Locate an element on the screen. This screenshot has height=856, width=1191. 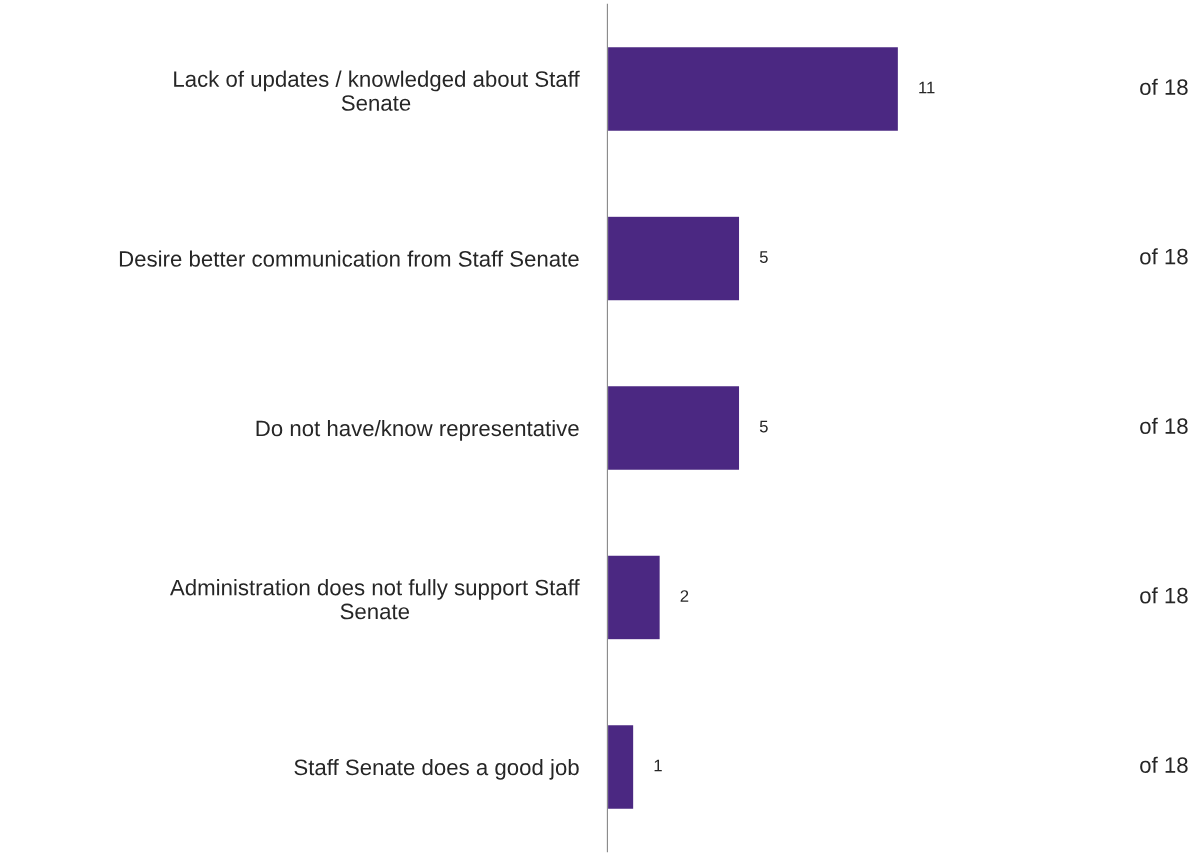
y-tick-label: Do not have/know representative is located at coordinates (417, 430).